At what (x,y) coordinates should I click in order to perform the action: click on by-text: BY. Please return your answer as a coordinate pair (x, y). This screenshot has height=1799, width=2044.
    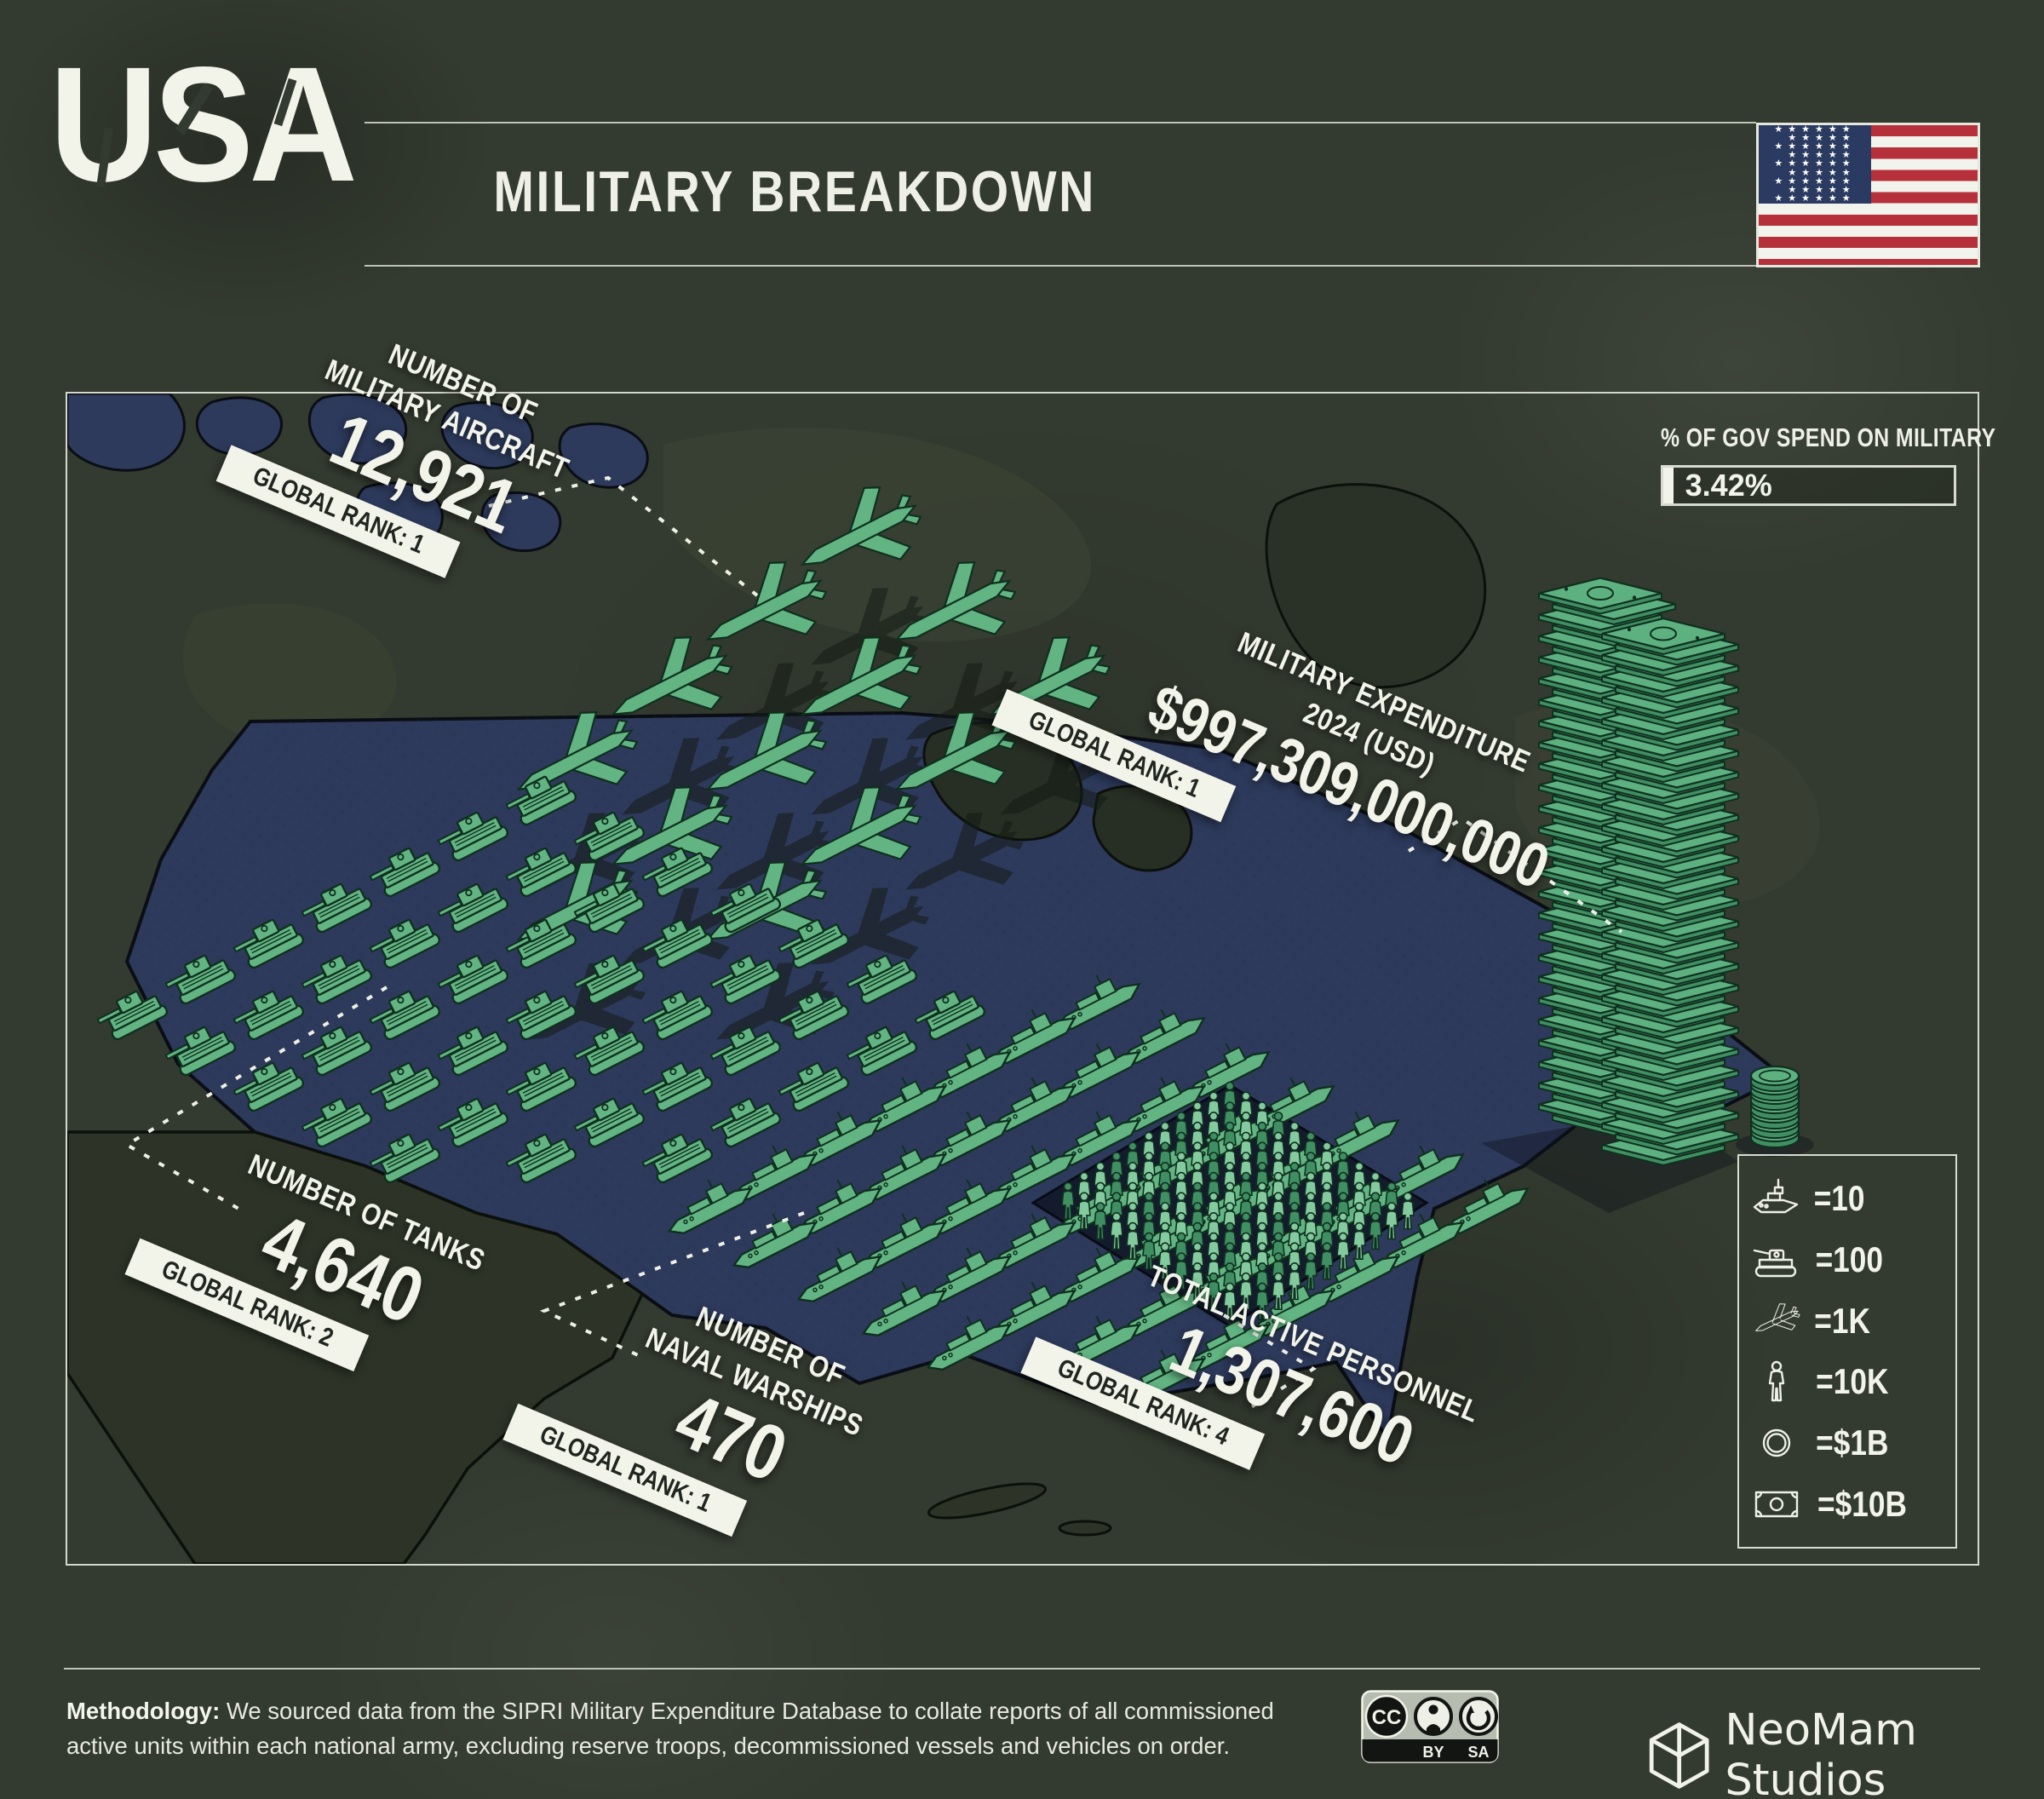
    Looking at the image, I should click on (1433, 1753).